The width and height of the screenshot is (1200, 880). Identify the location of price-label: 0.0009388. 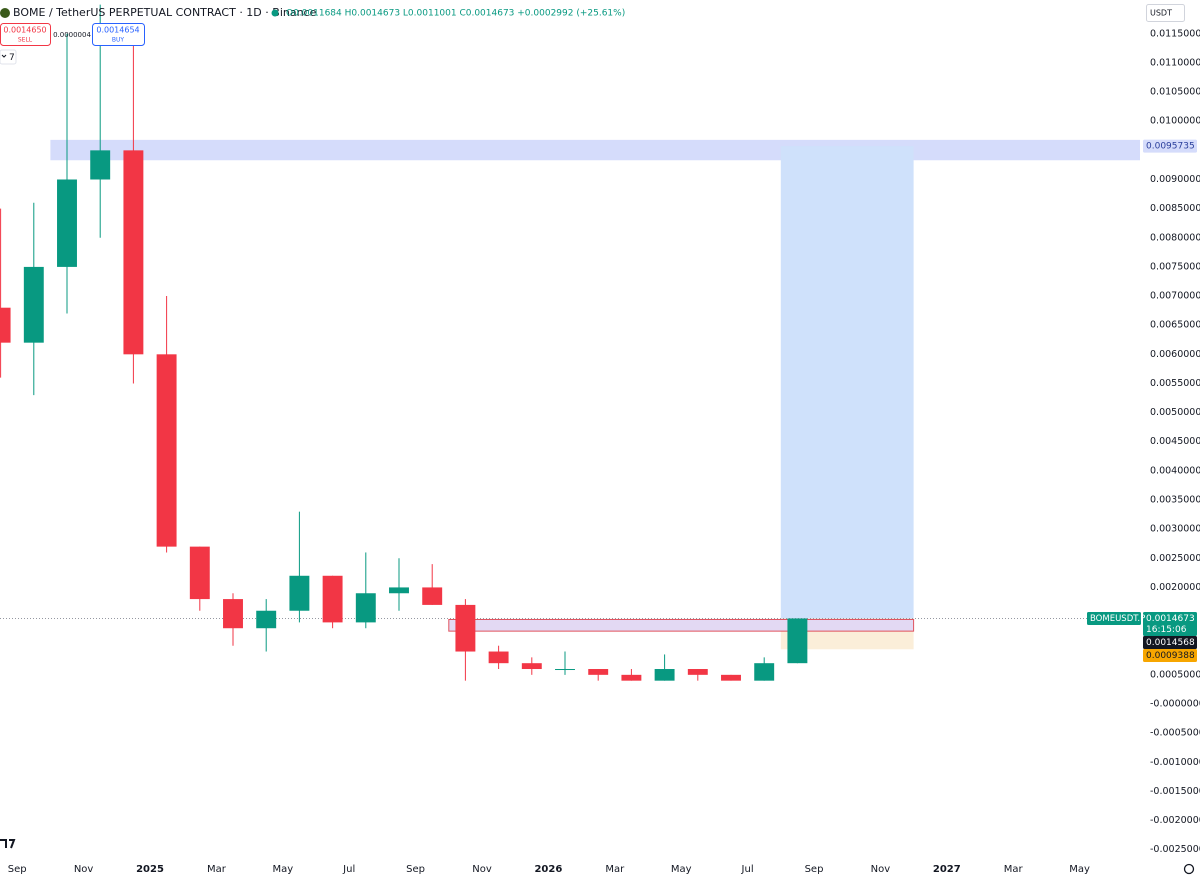
(1170, 656).